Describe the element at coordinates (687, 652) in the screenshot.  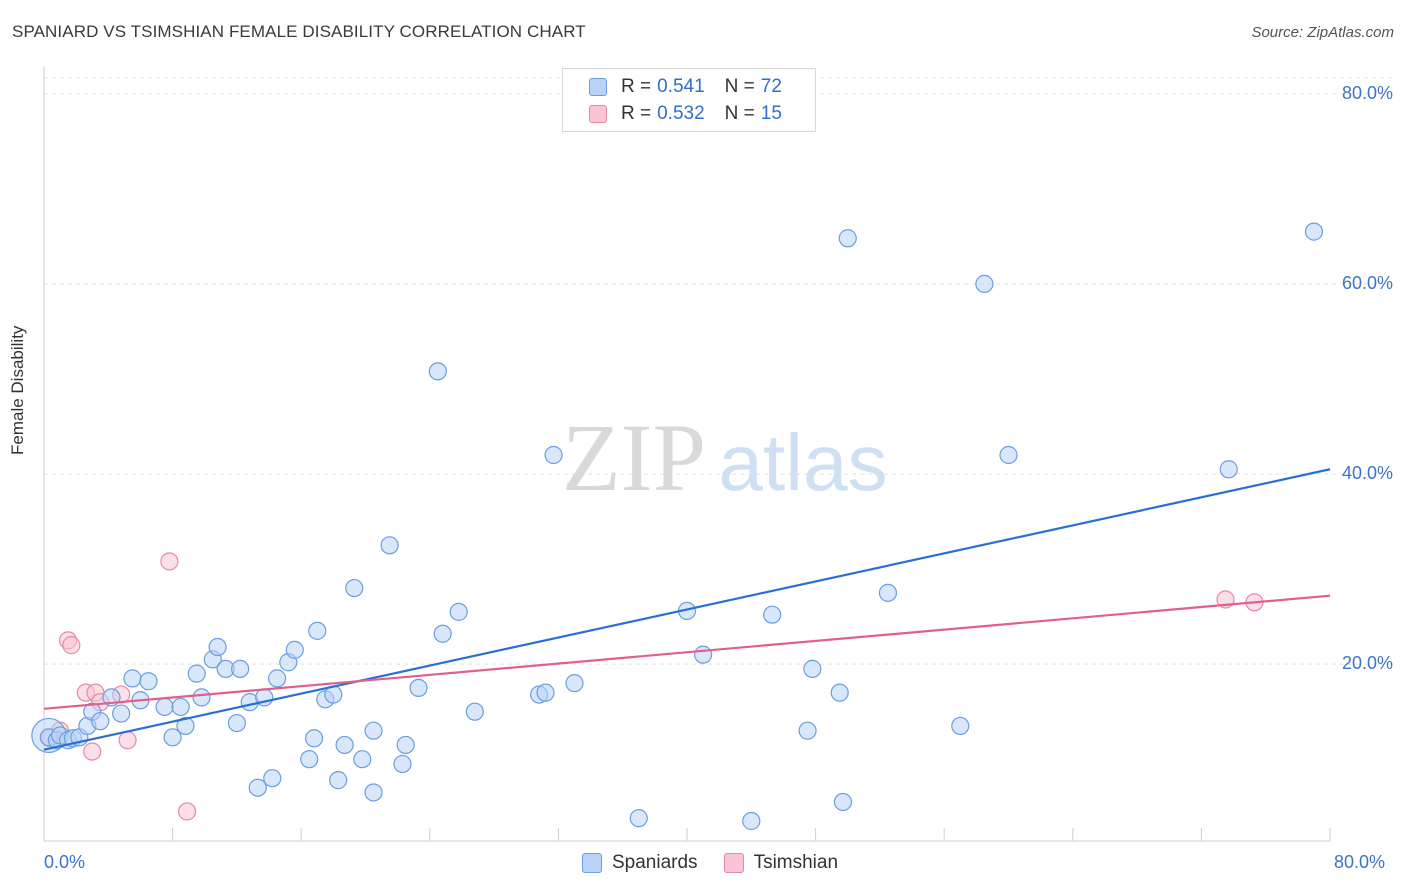
I see `trend-line-pink` at that location.